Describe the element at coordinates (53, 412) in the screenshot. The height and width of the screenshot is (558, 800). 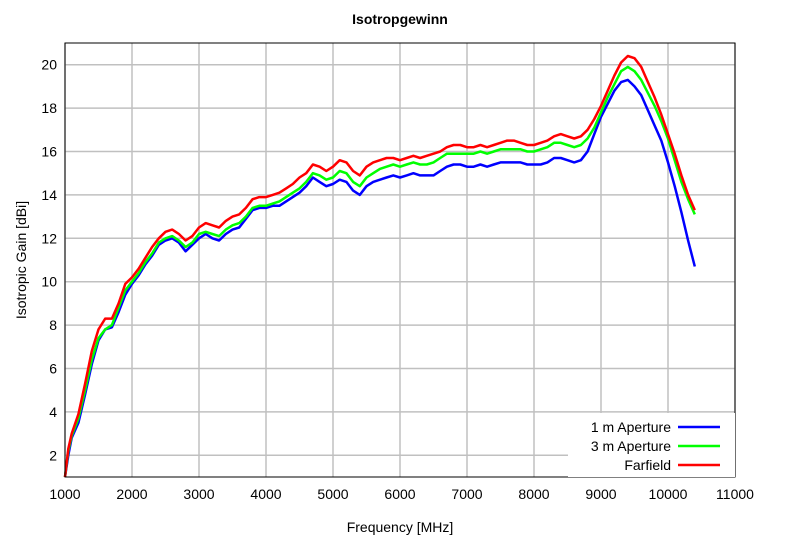
I see `y-tick-label: 4` at that location.